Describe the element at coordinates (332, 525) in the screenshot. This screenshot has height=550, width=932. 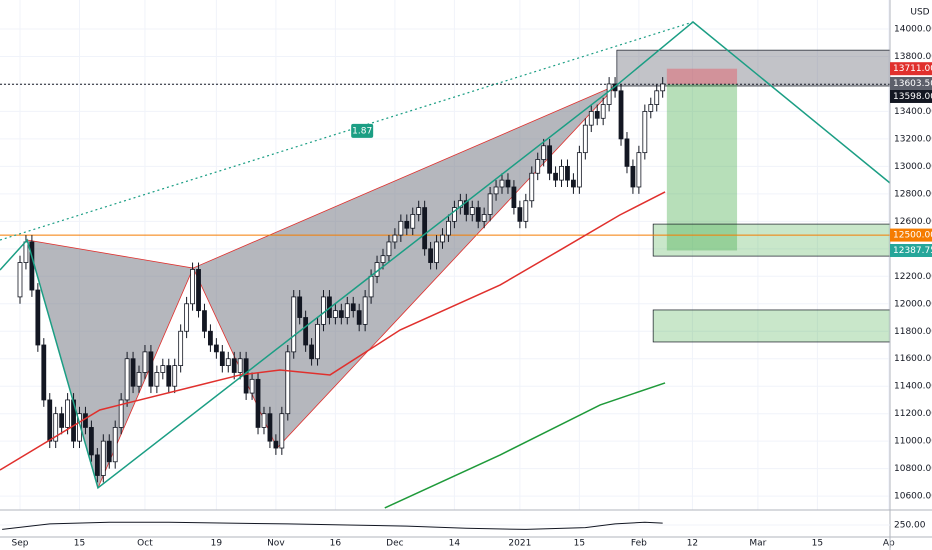
I see `indicator-line` at that location.